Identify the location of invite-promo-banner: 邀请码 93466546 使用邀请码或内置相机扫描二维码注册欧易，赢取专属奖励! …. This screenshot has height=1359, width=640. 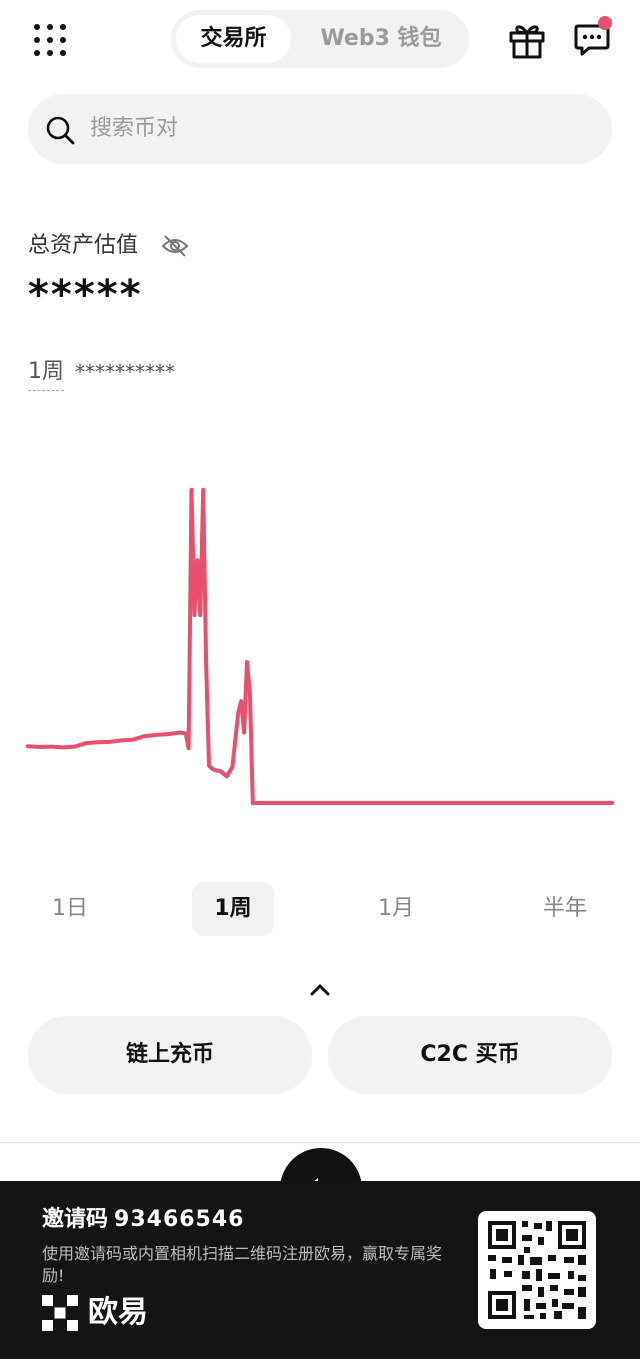
(320, 1270).